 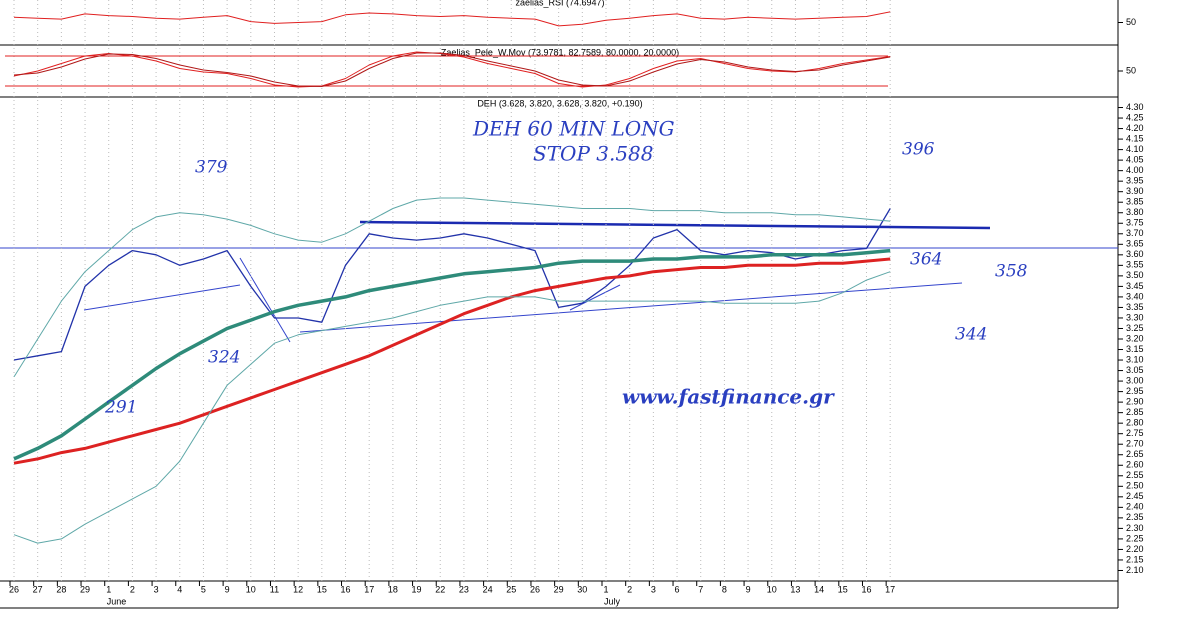 I want to click on y-tick-label: 2.55, so click(x=1135, y=475).